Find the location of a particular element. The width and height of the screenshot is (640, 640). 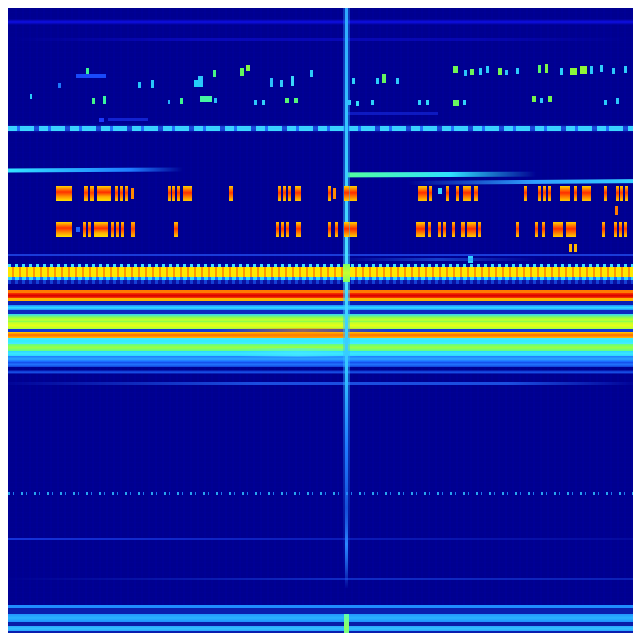

band-dotted-faint is located at coordinates (320, 493).